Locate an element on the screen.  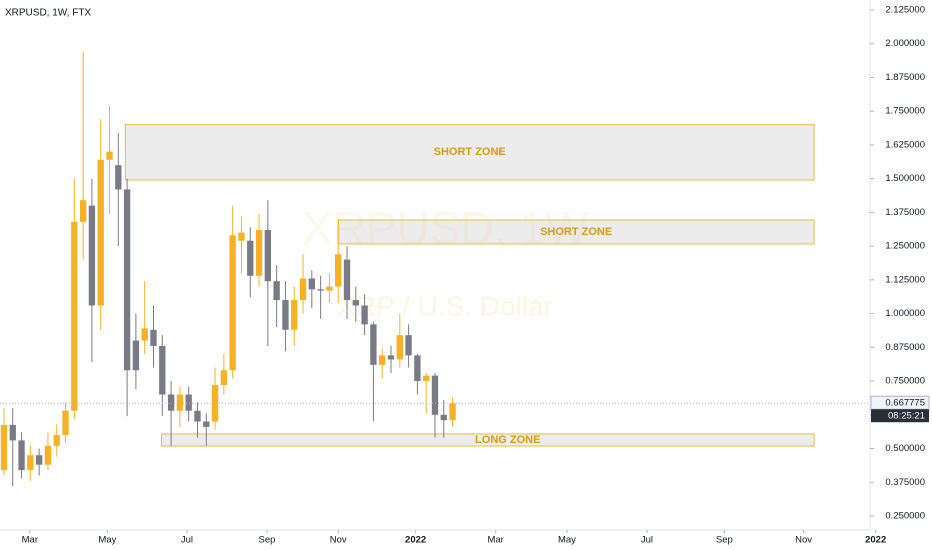
countdown-box is located at coordinates (900, 416).